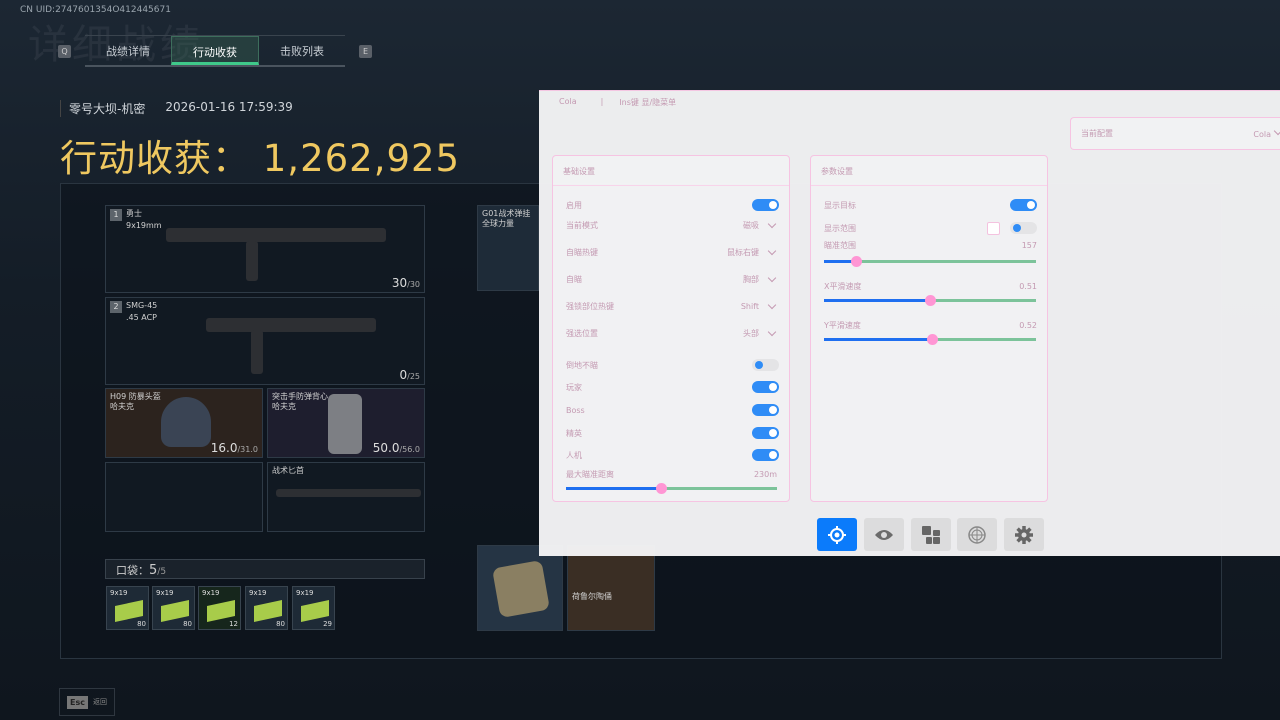 The image size is (1280, 720). I want to click on hotkey-row: 自瞄热键 鼠标右键, so click(672, 252).